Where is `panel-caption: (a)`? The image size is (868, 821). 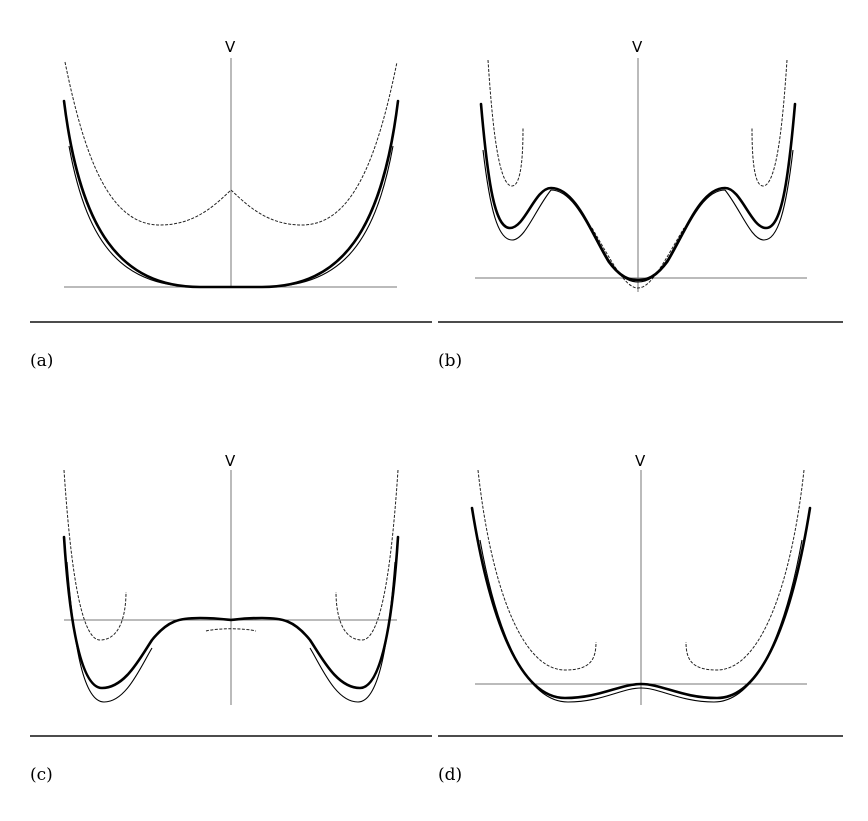
panel-caption: (a) is located at coordinates (41, 361).